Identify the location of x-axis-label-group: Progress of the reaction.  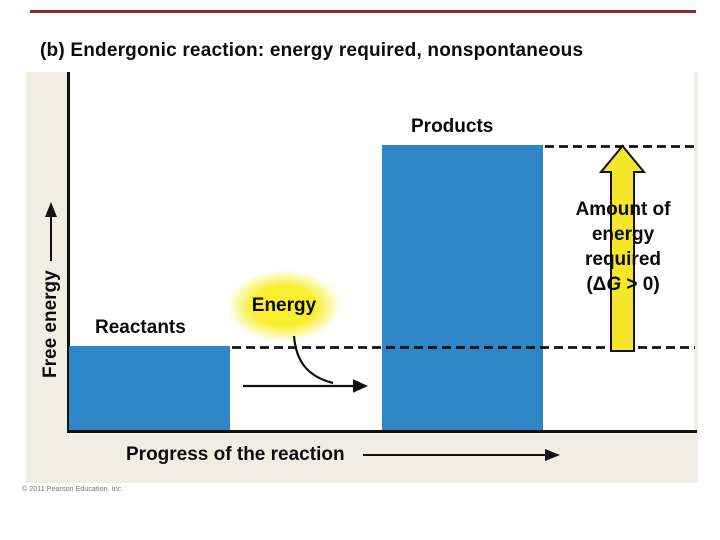
(343, 455).